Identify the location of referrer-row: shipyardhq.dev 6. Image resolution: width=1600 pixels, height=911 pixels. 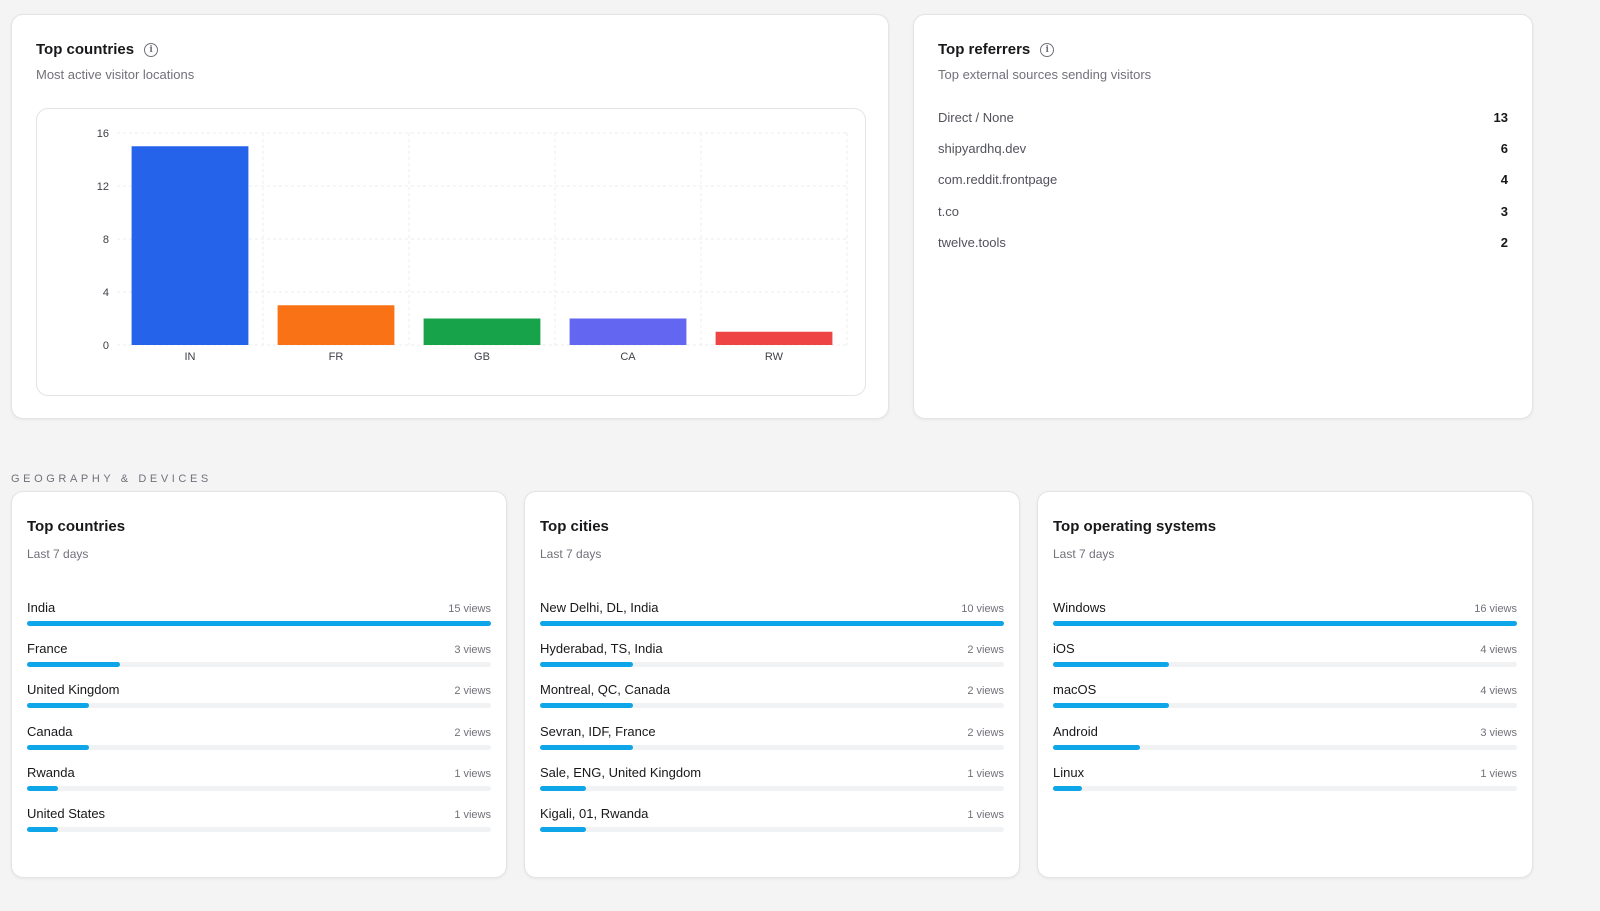
(1223, 148).